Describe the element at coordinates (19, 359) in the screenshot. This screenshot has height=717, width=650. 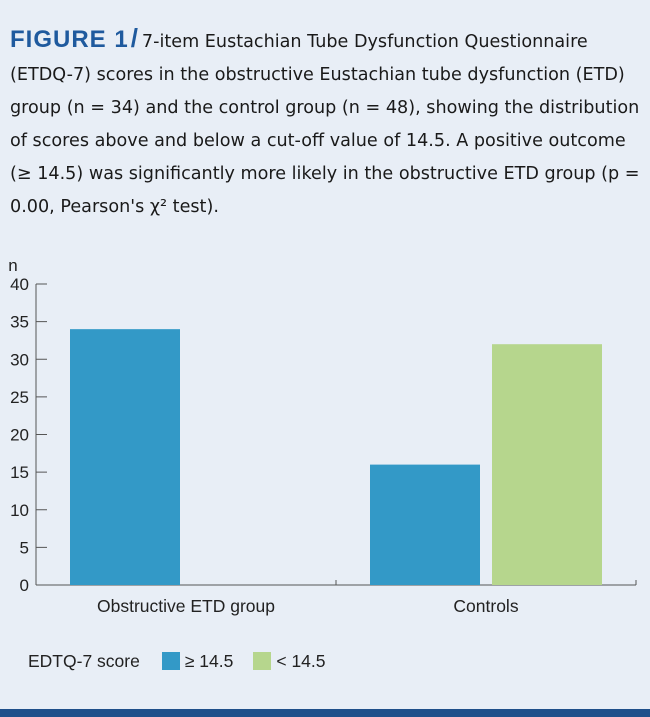
I see `y-tick-label-30: 30` at that location.